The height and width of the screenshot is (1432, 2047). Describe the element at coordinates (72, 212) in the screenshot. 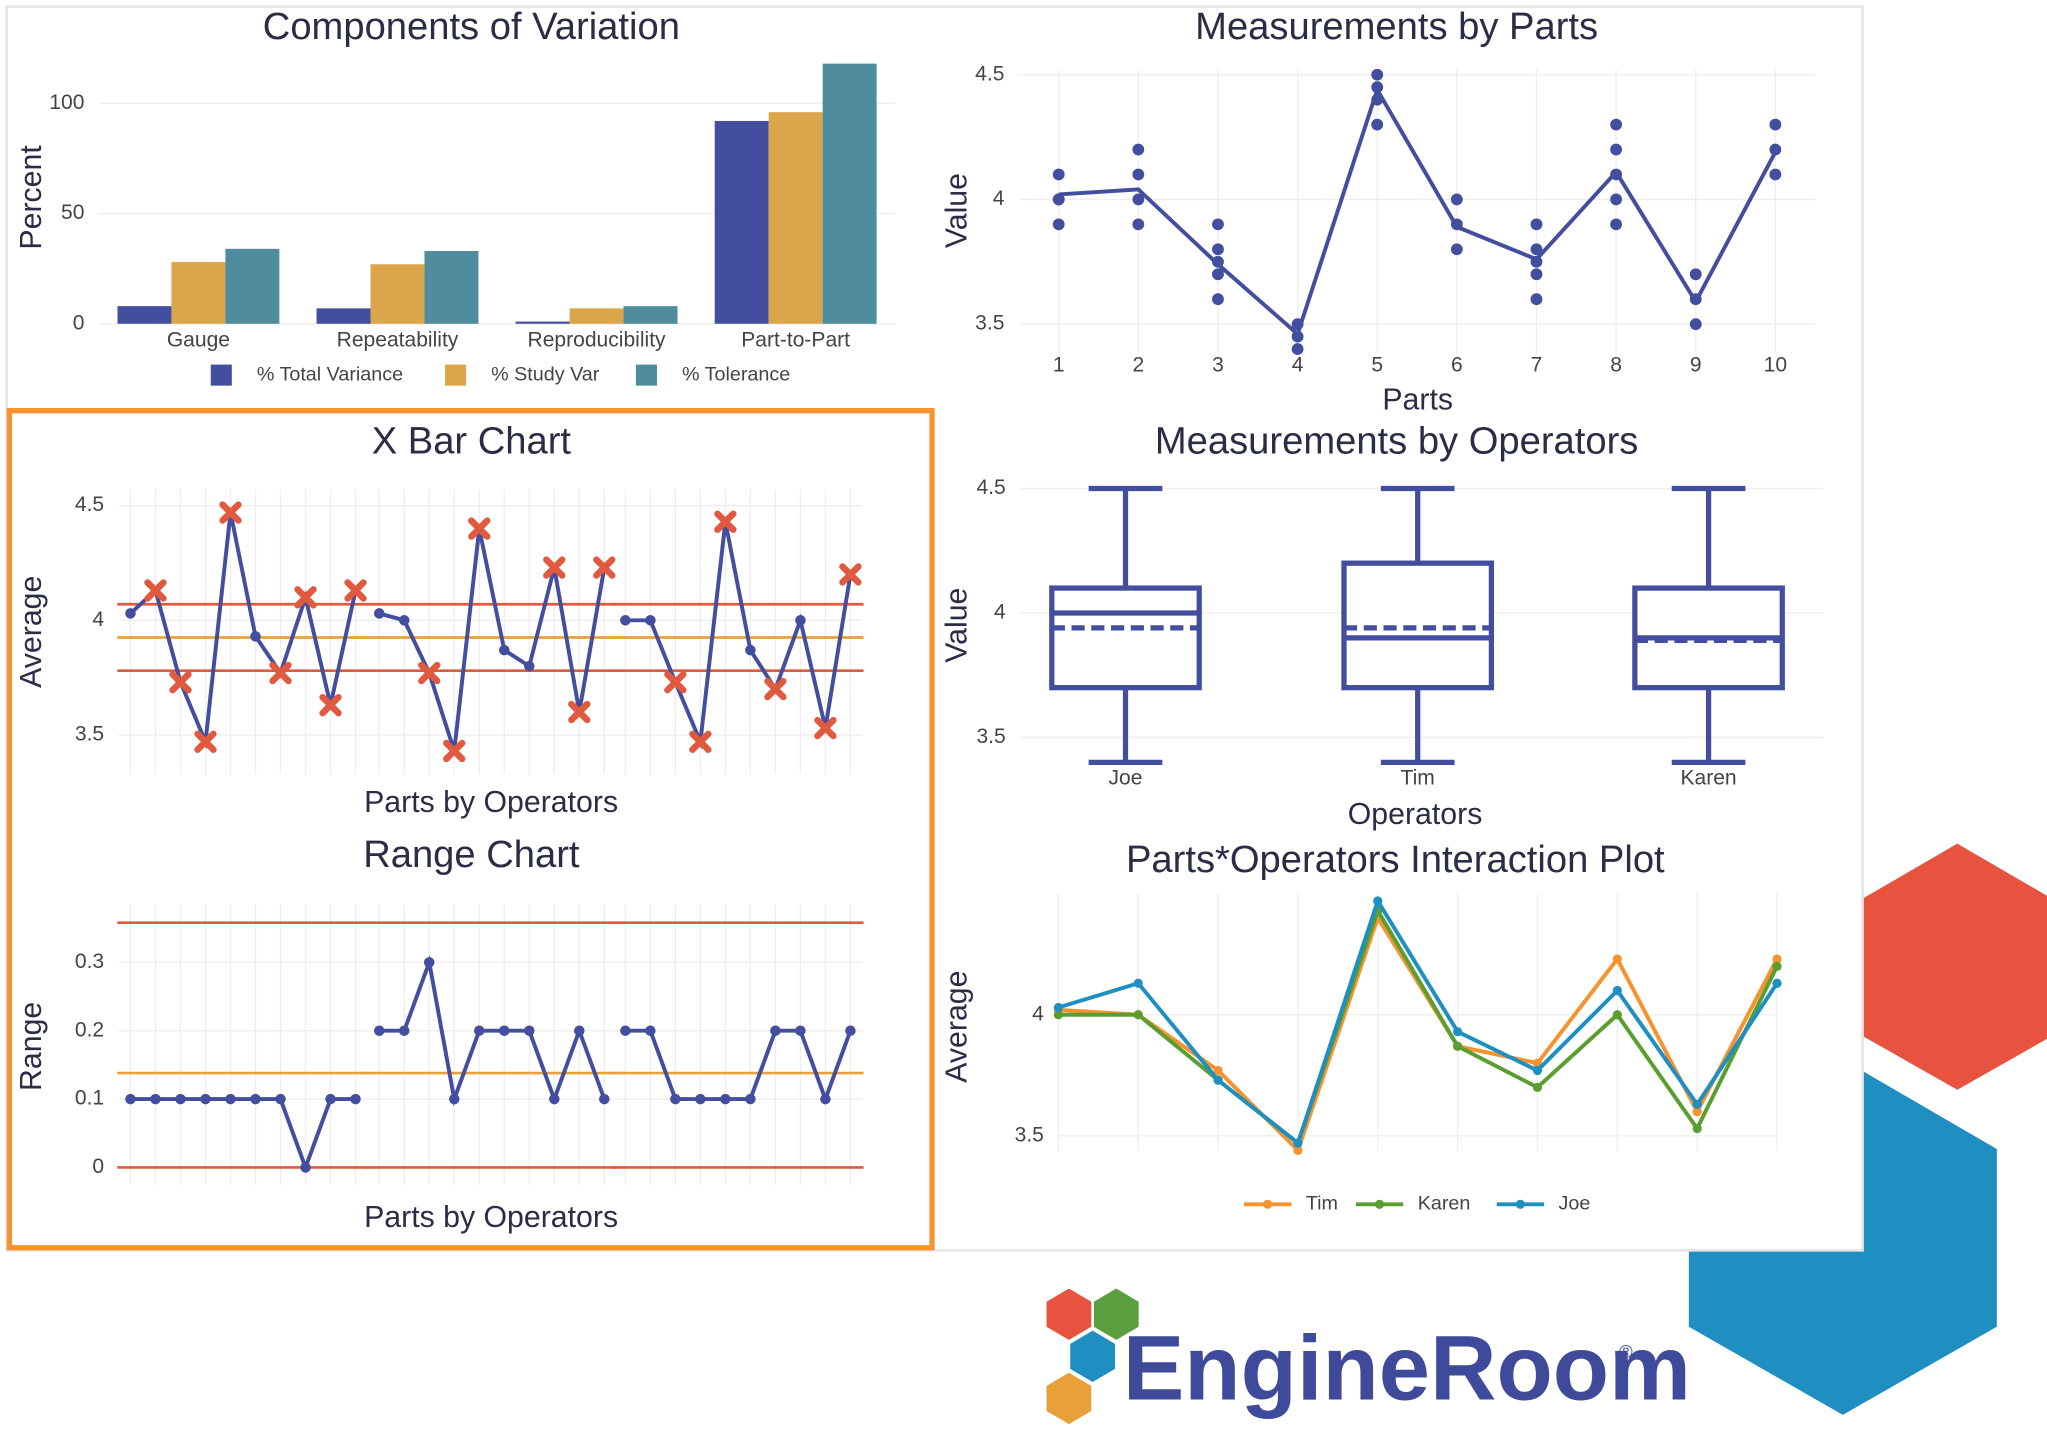

I see `y-tick-label: 50` at that location.